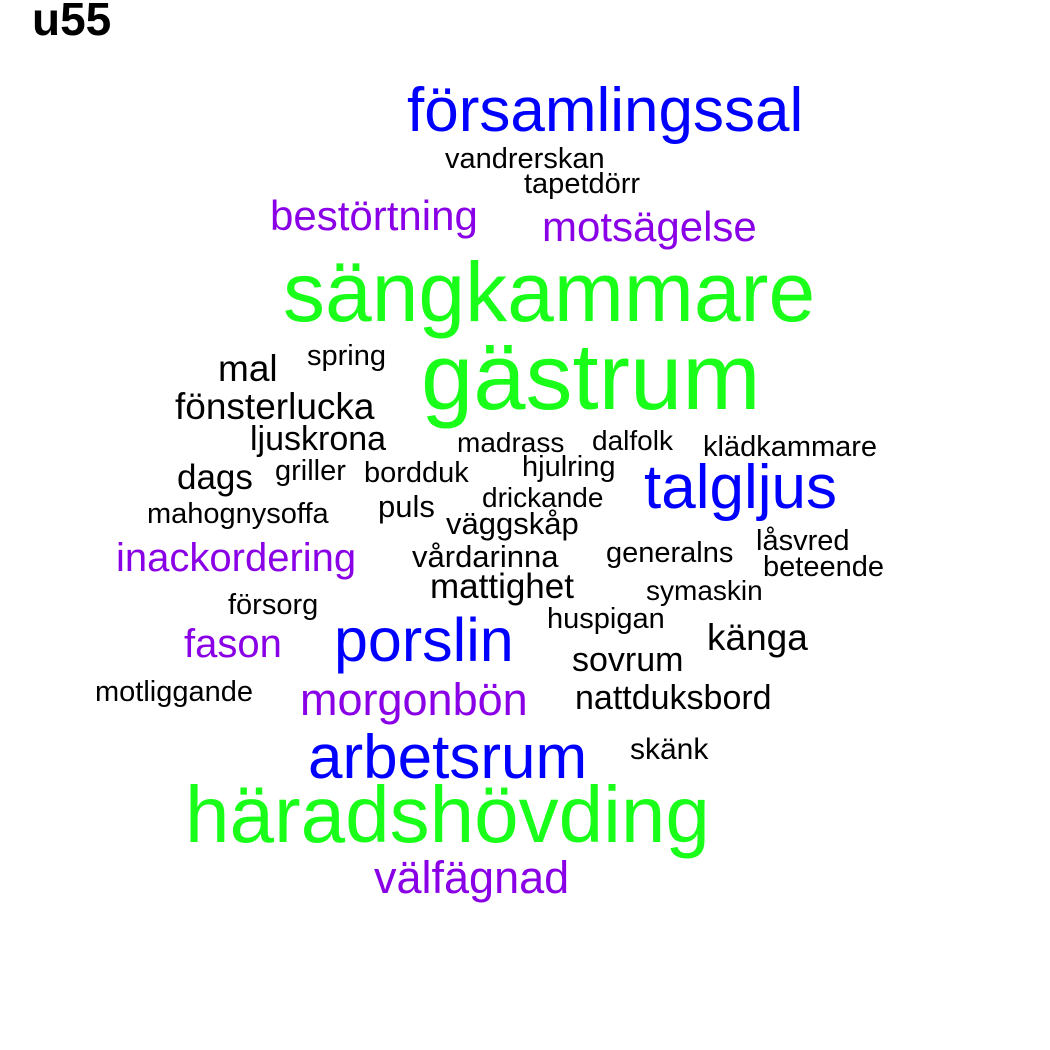  I want to click on cloud-word: inackordering, so click(236, 558).